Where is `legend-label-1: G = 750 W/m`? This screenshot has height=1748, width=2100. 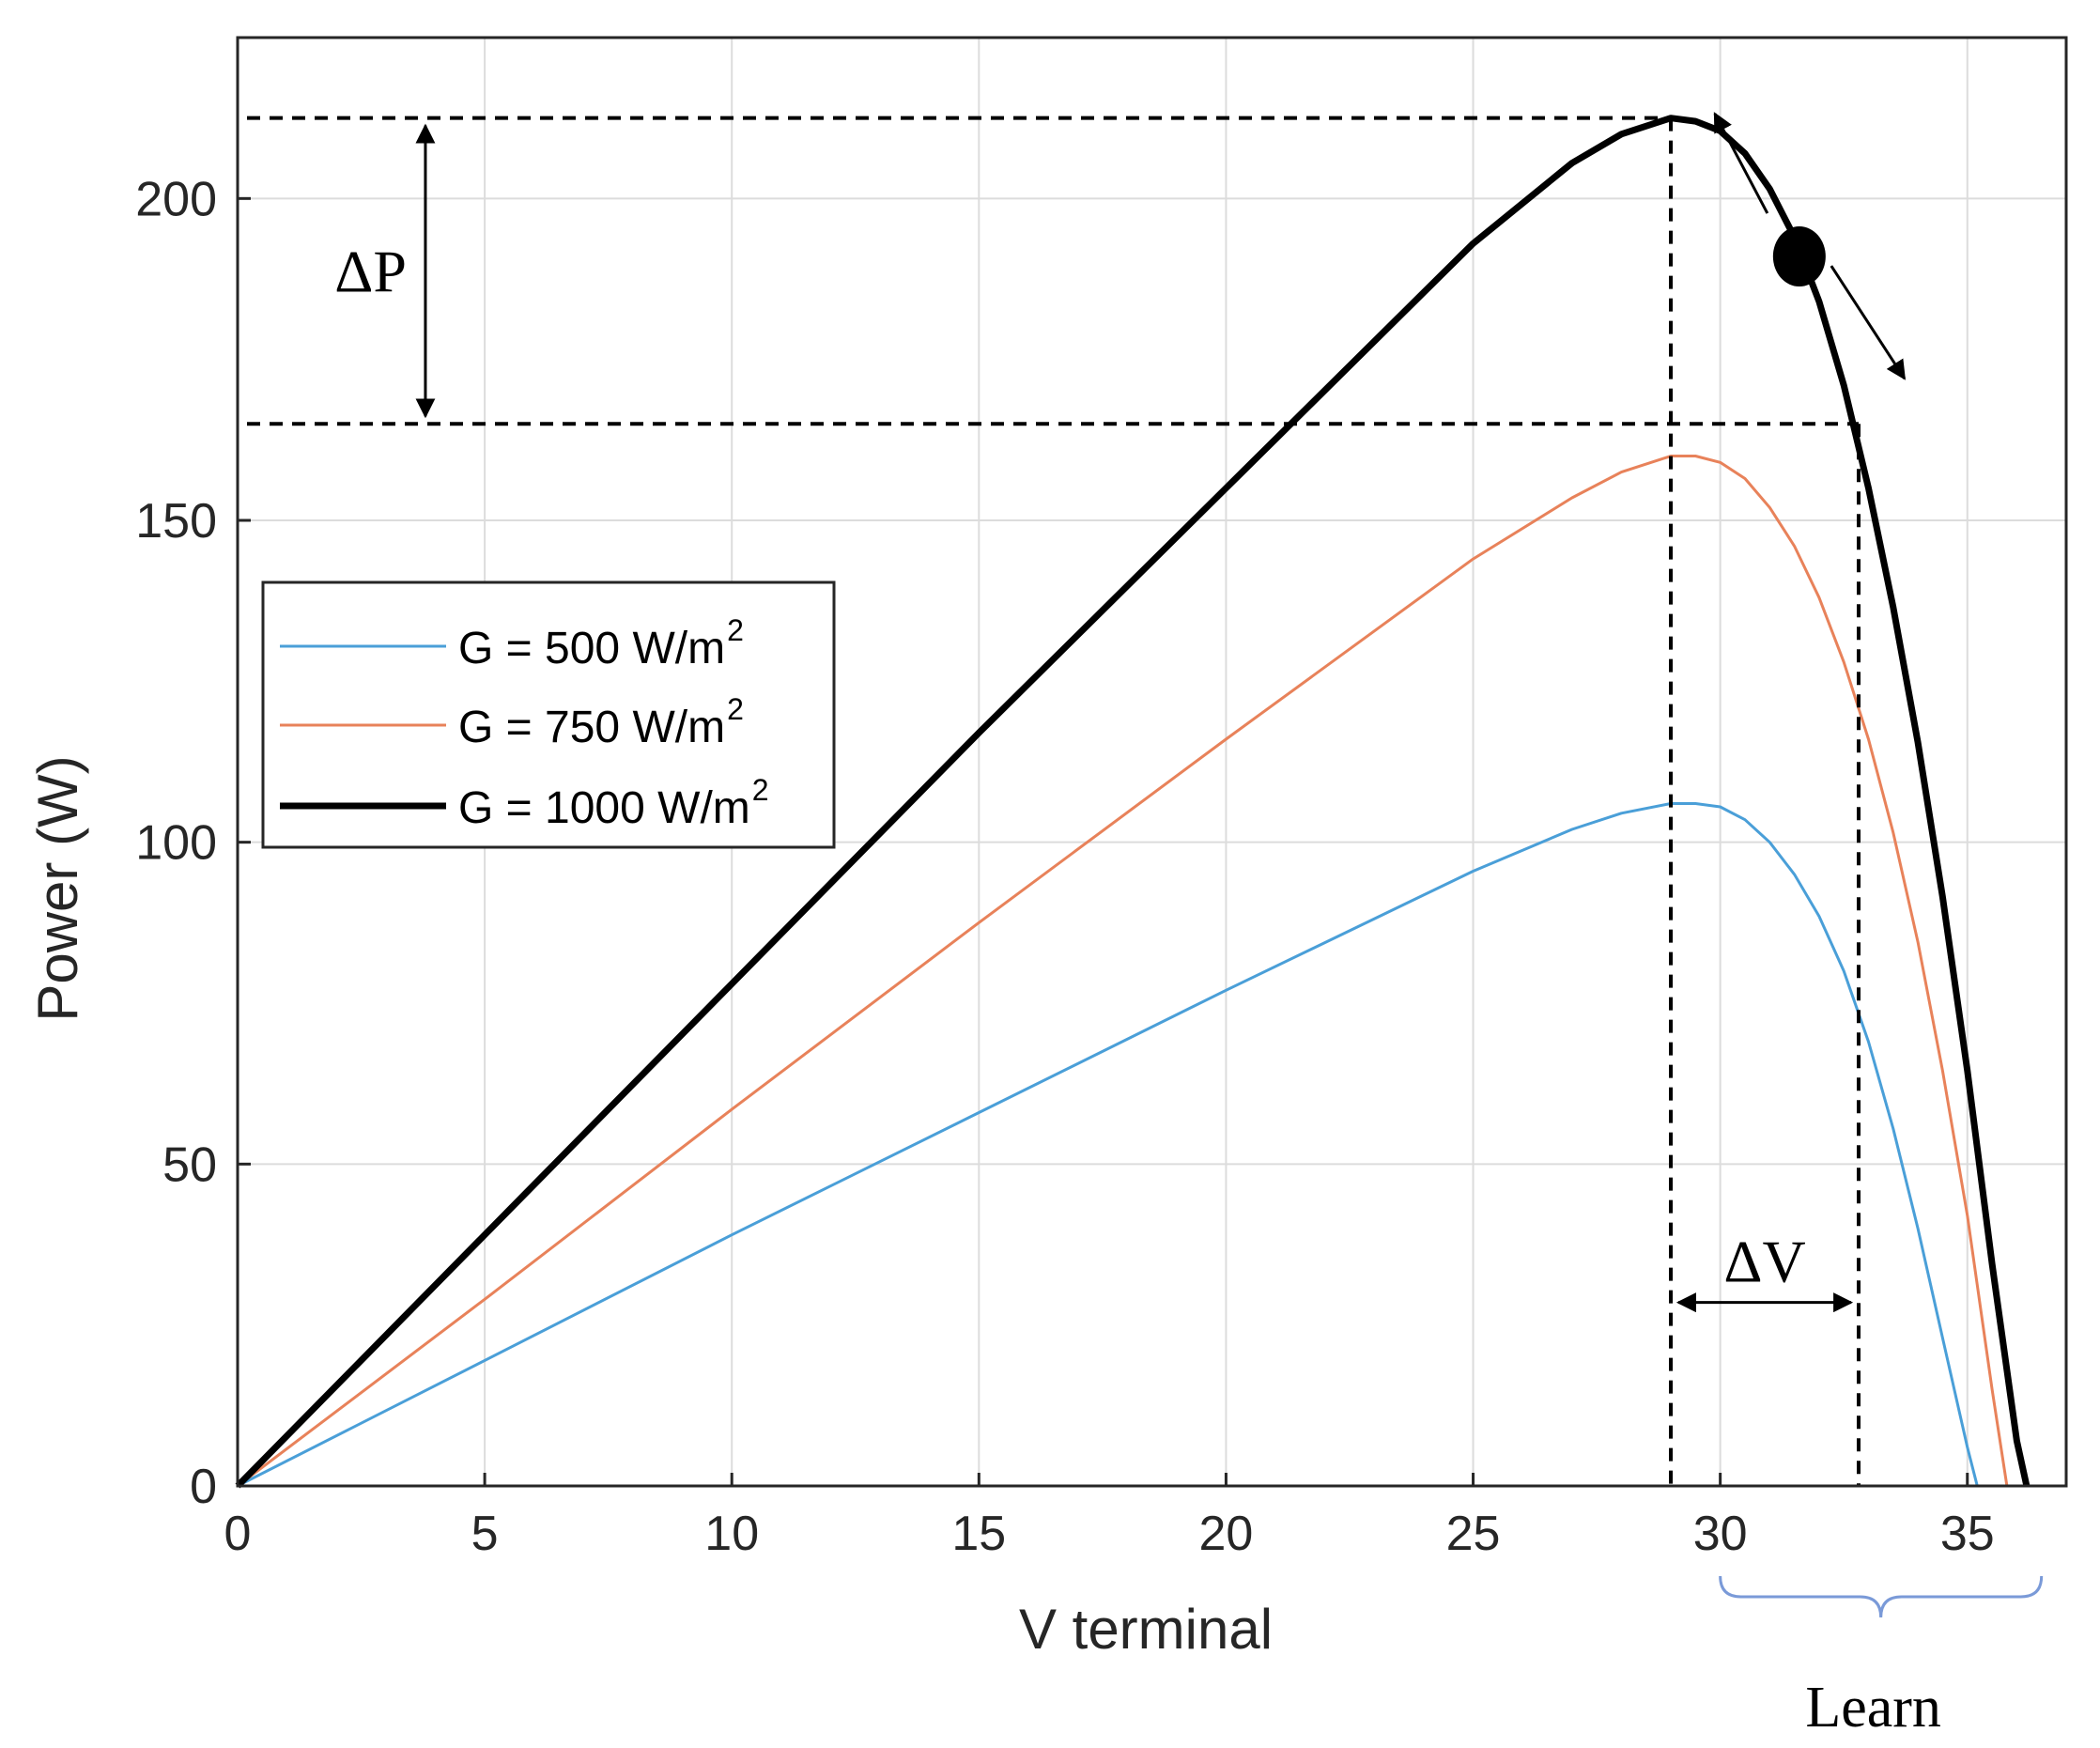 legend-label-1: G = 750 W/m is located at coordinates (592, 728).